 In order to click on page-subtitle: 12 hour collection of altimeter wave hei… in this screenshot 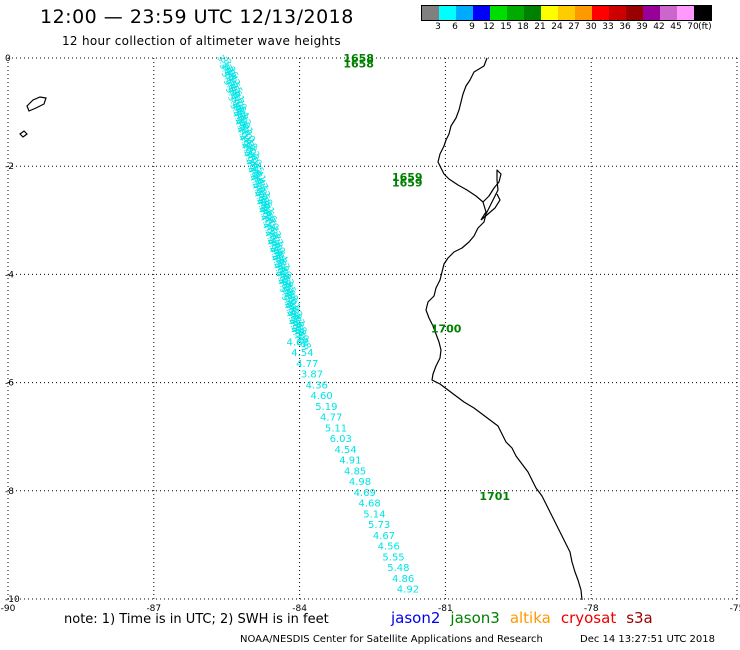, I will do `click(201, 41)`.